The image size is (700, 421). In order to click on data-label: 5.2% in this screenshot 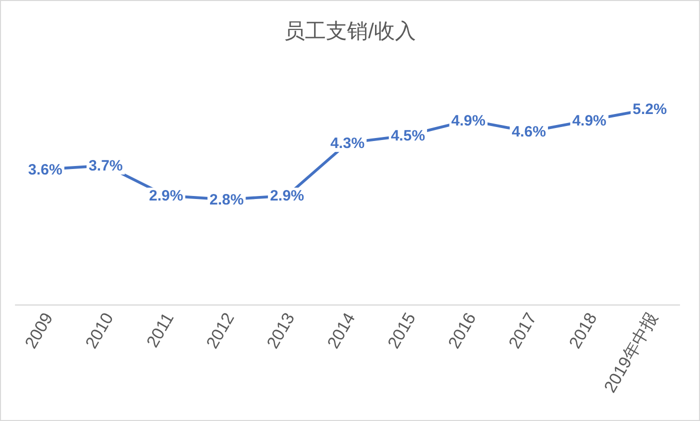, I will do `click(649, 109)`.